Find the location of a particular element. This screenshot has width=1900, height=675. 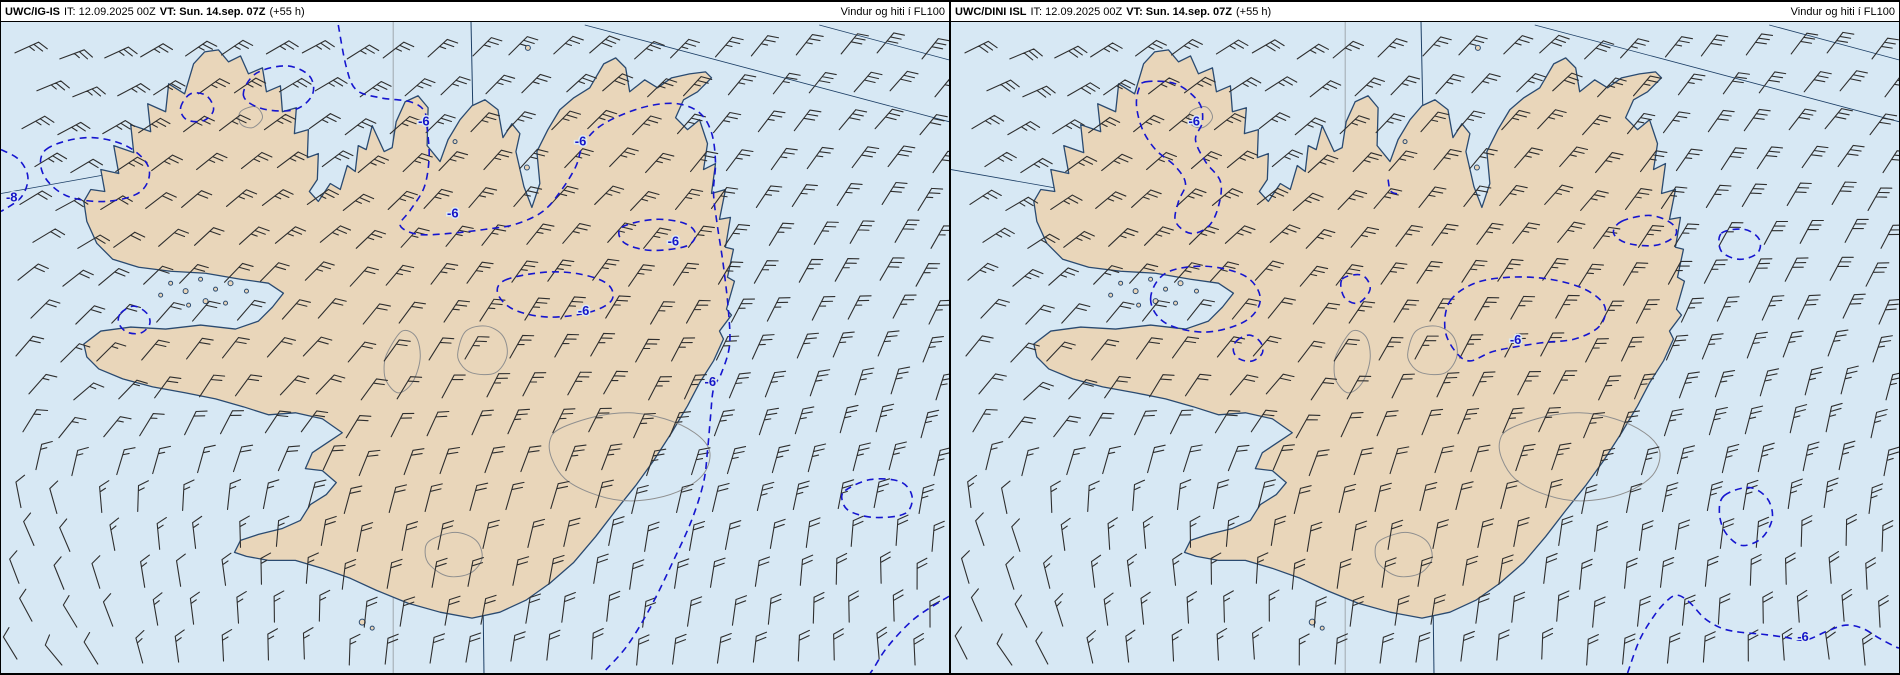

model-label: UWC/DINI ISL is located at coordinates (991, 11).